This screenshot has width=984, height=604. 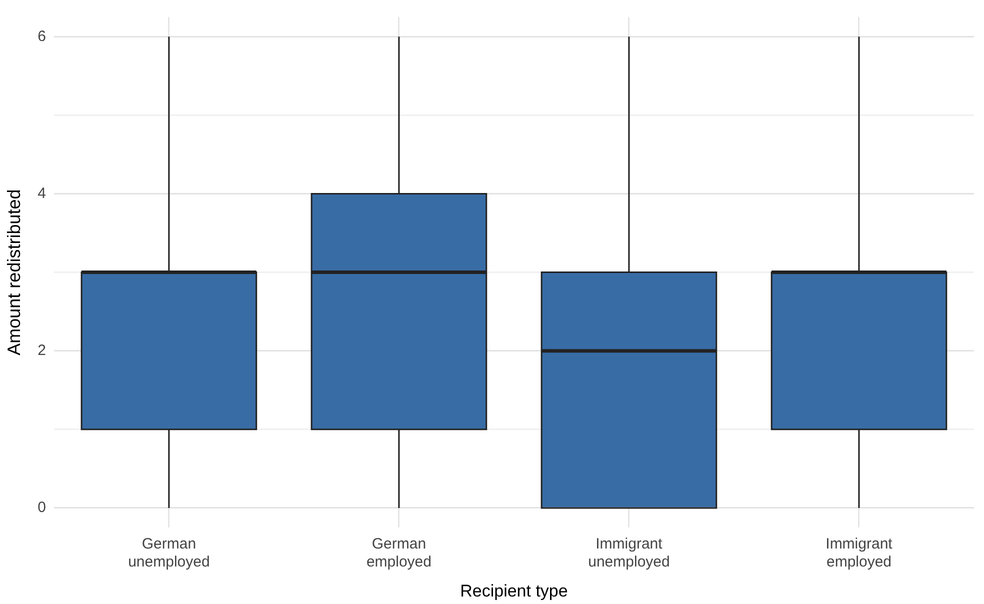 What do you see at coordinates (42, 507) in the screenshot?
I see `y-tick-label: 0` at bounding box center [42, 507].